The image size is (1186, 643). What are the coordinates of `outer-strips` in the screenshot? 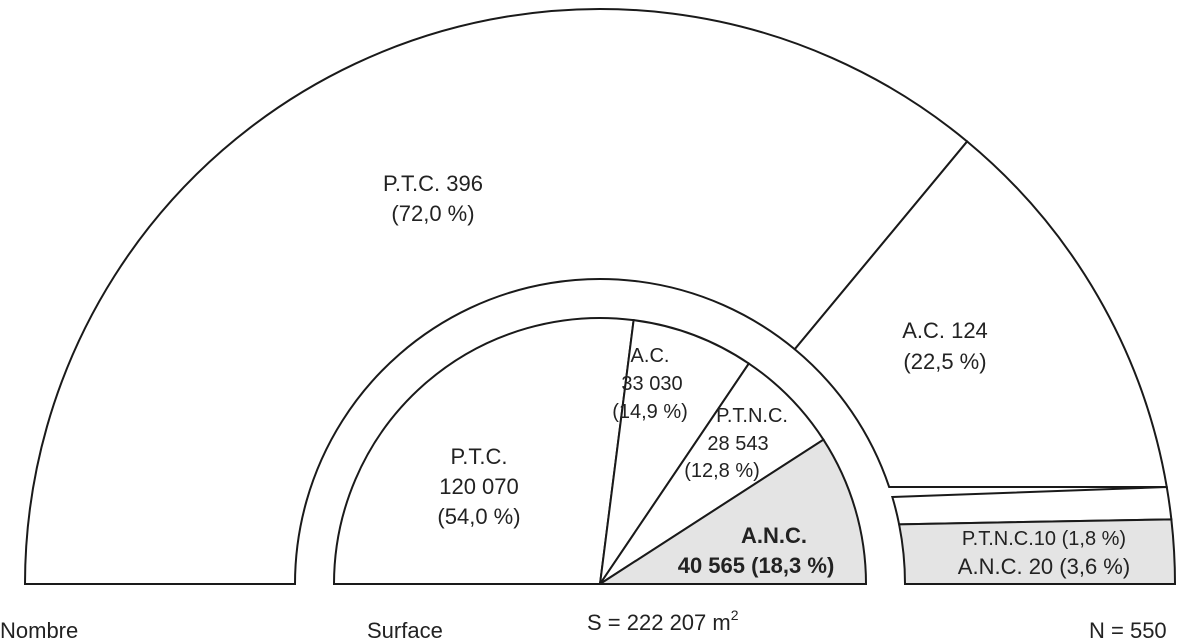 It's located at (1034, 535).